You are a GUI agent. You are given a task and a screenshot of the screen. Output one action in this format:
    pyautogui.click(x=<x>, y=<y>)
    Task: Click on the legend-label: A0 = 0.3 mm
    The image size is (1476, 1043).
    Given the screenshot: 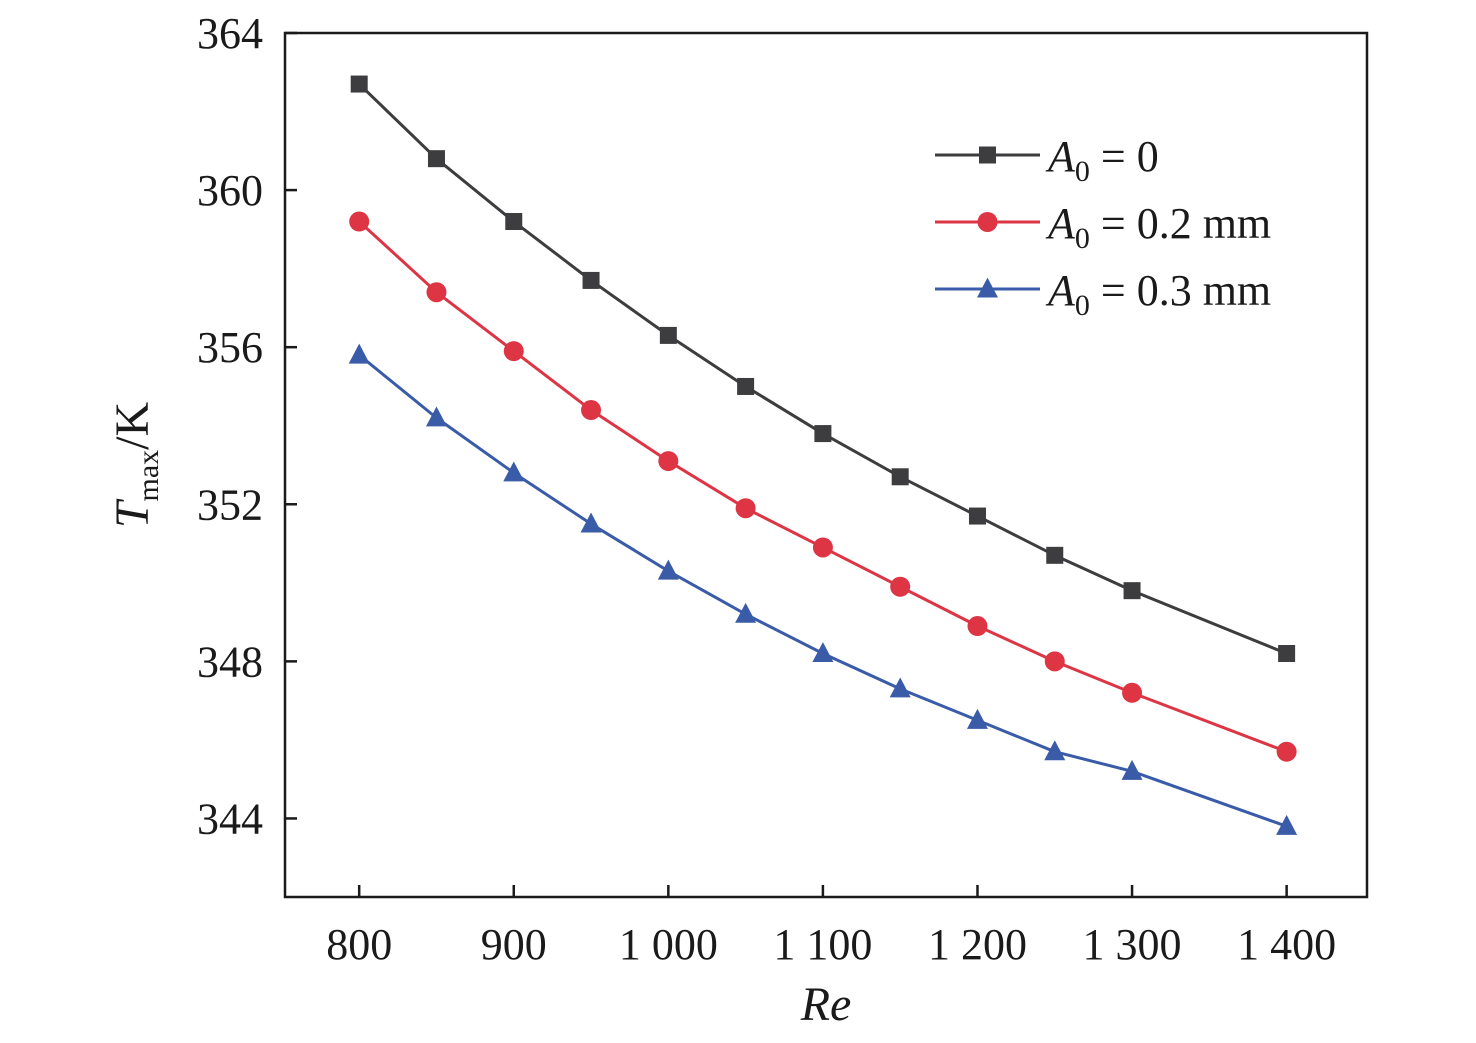 What is the action you would take?
    pyautogui.click(x=1158, y=294)
    